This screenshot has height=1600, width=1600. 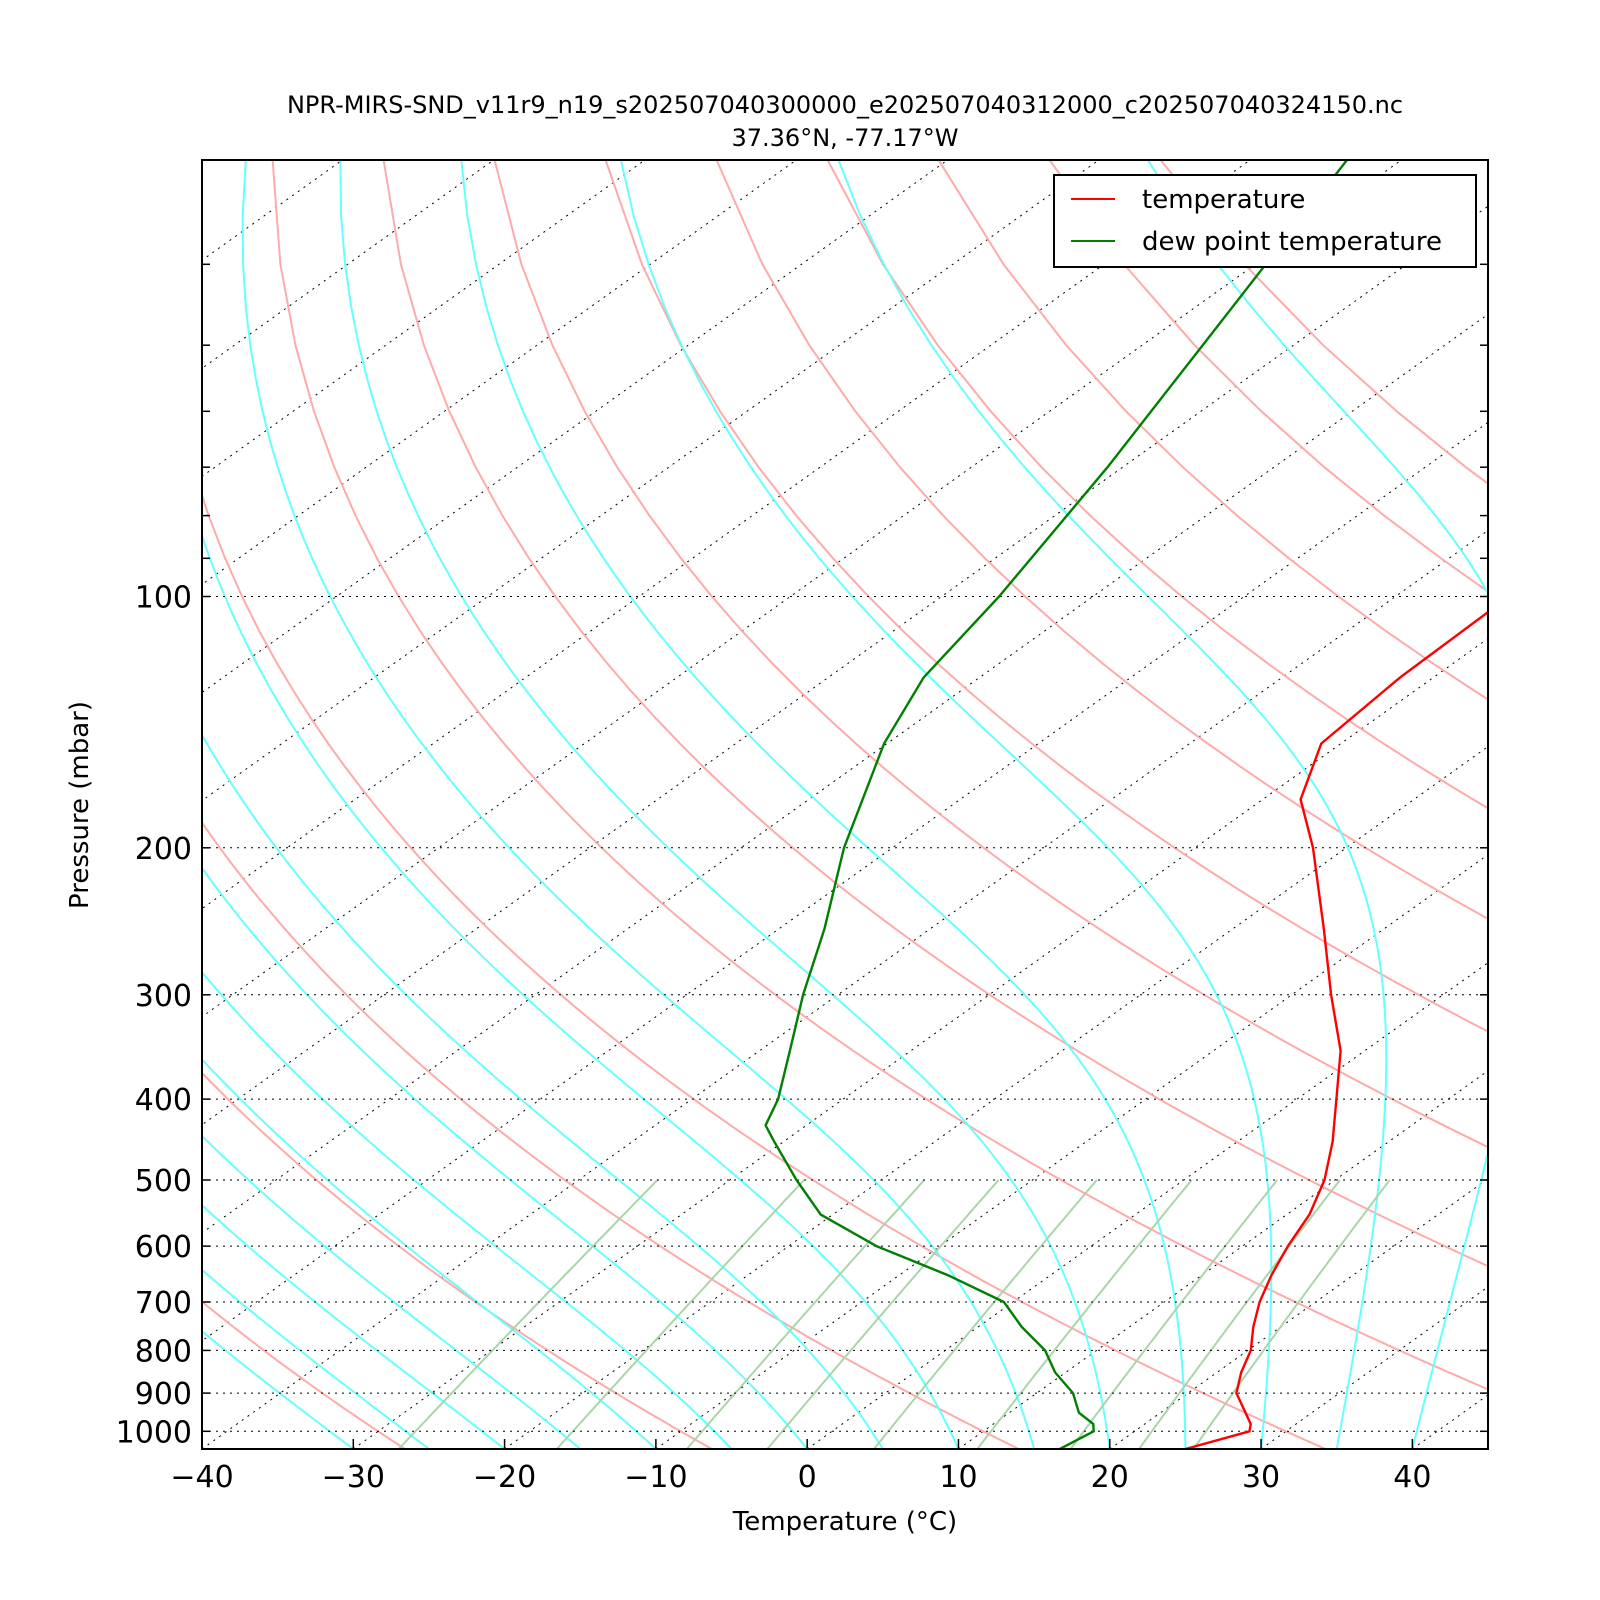 What do you see at coordinates (163, 849) in the screenshot?
I see `y-tick-label: 200` at bounding box center [163, 849].